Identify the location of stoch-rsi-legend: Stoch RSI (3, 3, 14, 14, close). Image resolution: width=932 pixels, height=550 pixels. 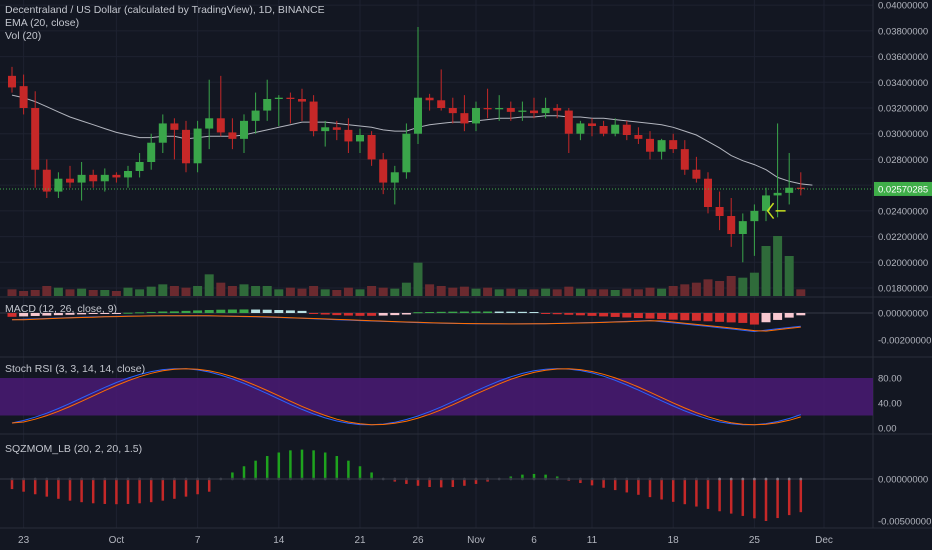
(75, 369).